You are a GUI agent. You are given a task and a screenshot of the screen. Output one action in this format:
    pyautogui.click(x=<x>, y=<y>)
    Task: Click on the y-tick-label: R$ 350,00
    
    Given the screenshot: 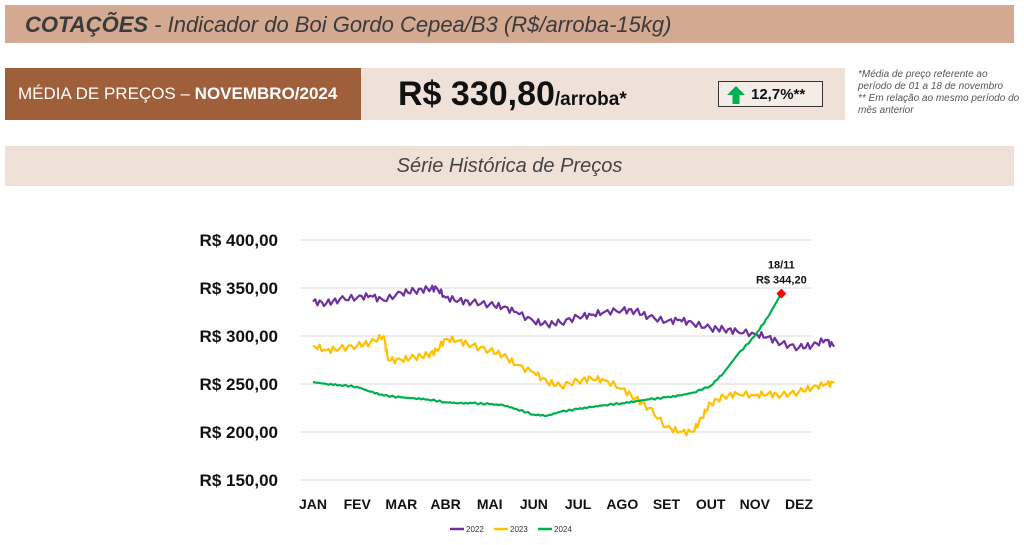 What is the action you would take?
    pyautogui.click(x=239, y=288)
    